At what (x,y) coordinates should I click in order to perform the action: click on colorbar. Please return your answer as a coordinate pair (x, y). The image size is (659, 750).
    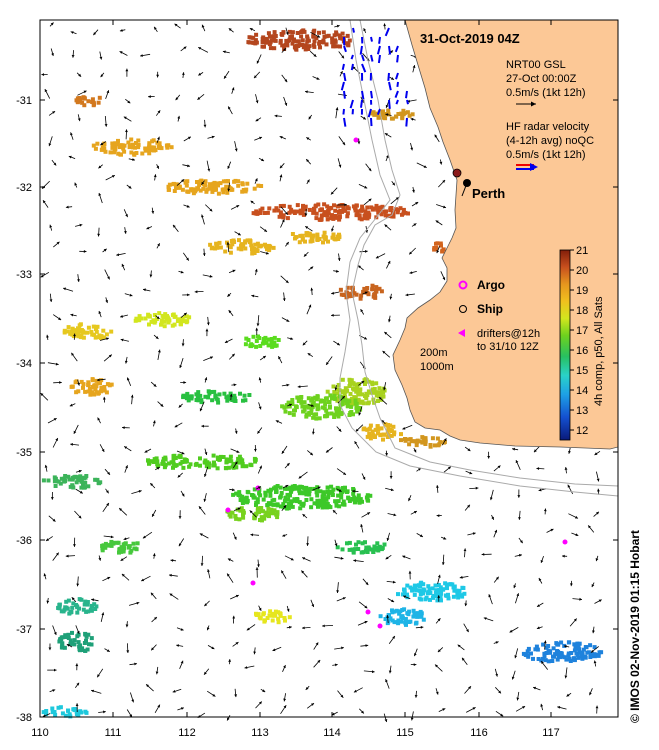
    Looking at the image, I should click on (565, 345).